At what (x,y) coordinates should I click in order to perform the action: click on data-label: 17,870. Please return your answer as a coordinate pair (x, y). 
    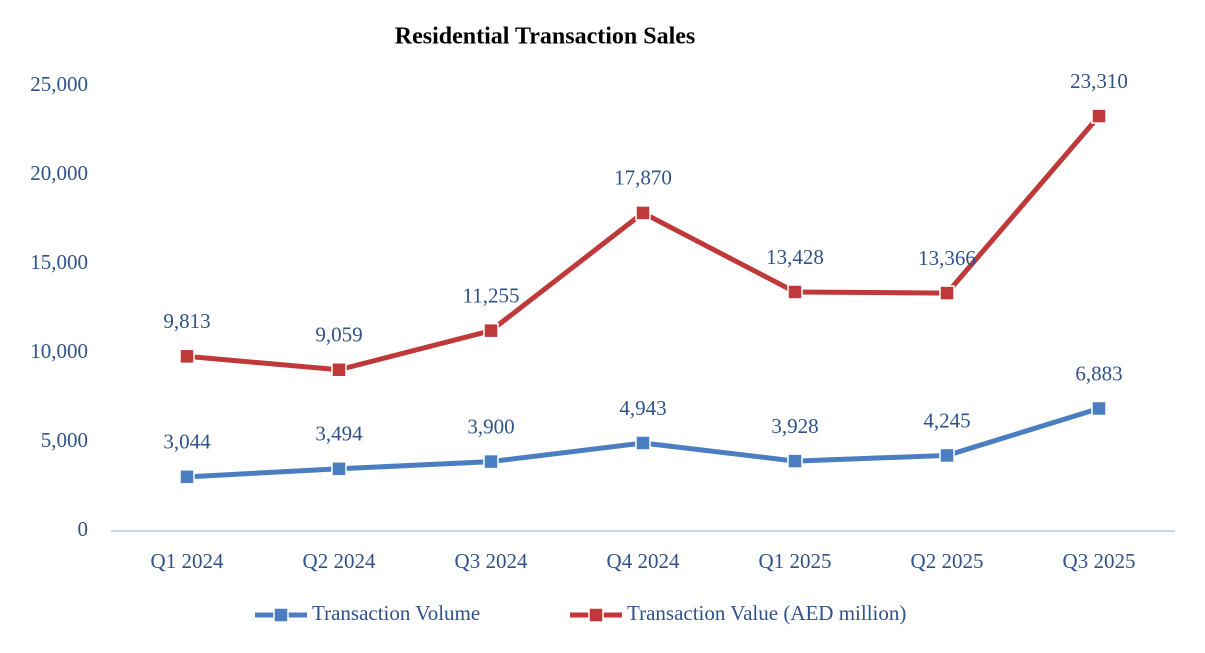
    Looking at the image, I should click on (643, 178).